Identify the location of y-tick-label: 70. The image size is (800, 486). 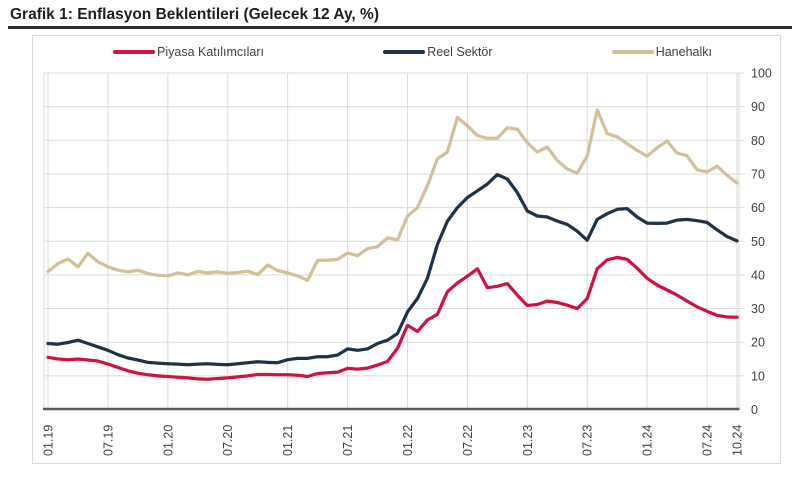
(758, 174).